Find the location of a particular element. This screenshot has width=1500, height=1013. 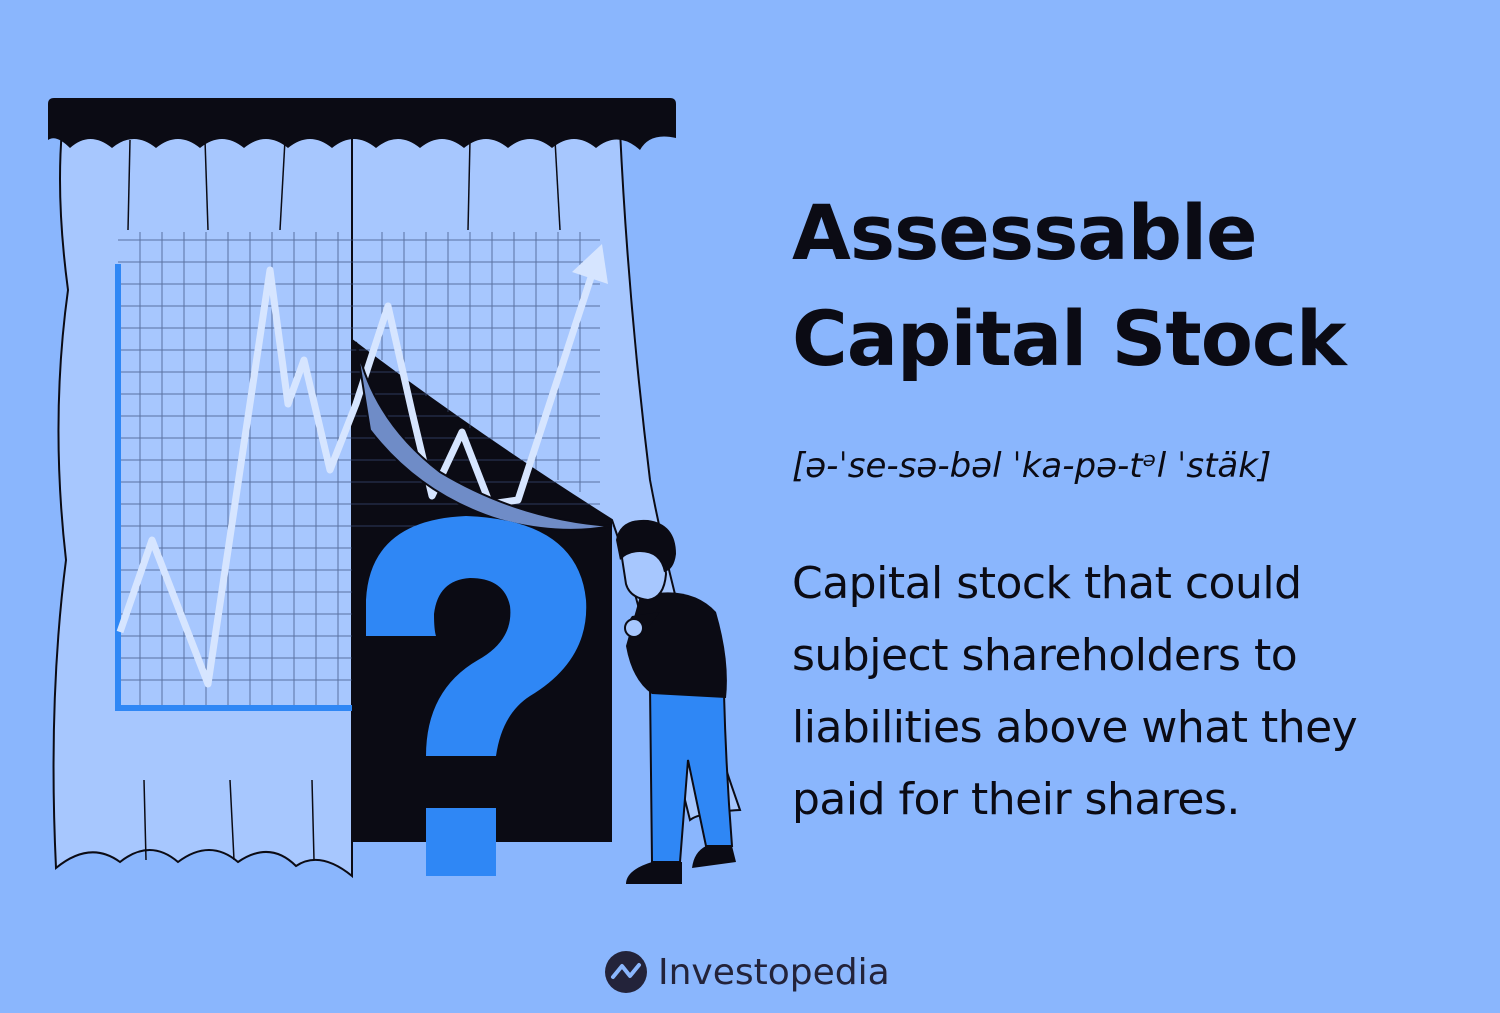

brand-logo-lockup: Investopedia is located at coordinates (747, 972).